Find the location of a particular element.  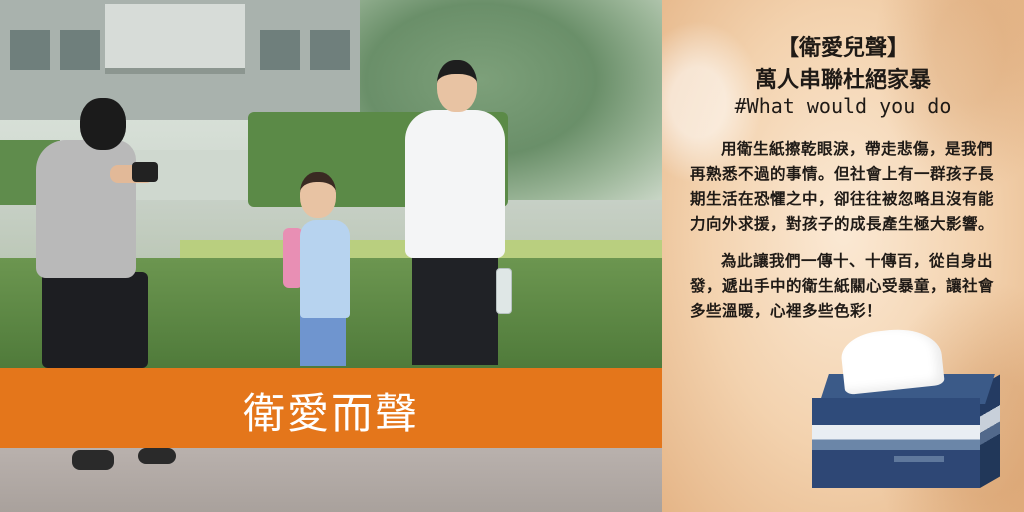

tissue-box-illustration is located at coordinates (912, 412).